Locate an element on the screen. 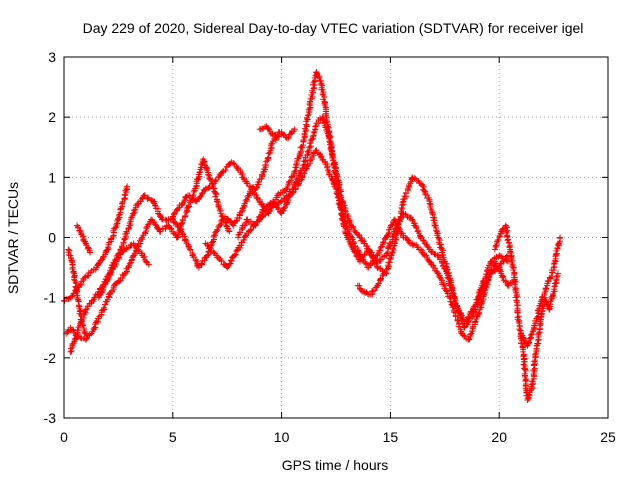 The width and height of the screenshot is (640, 485). y-axis-label: SDTVAR / TECUs is located at coordinates (13, 238).